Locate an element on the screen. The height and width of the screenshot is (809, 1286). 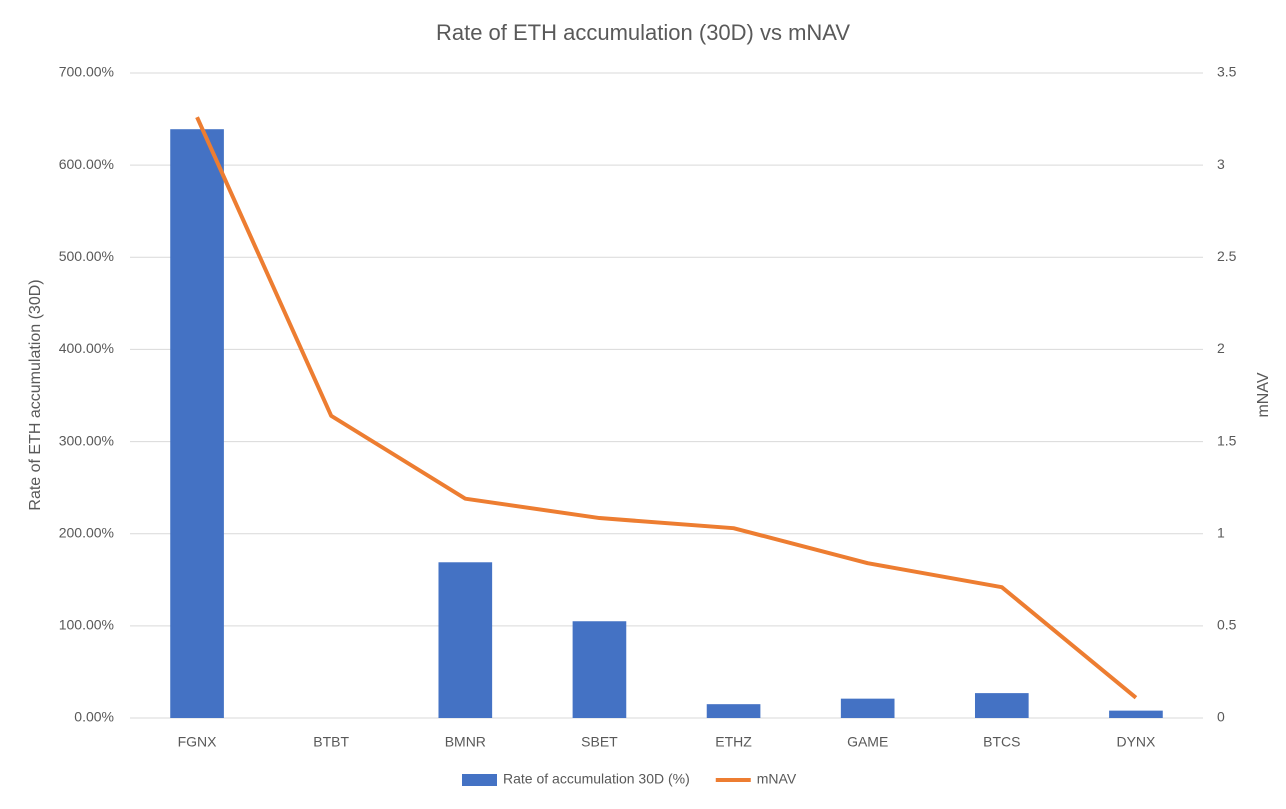
y-tick-label: 0.00% is located at coordinates (94, 717).